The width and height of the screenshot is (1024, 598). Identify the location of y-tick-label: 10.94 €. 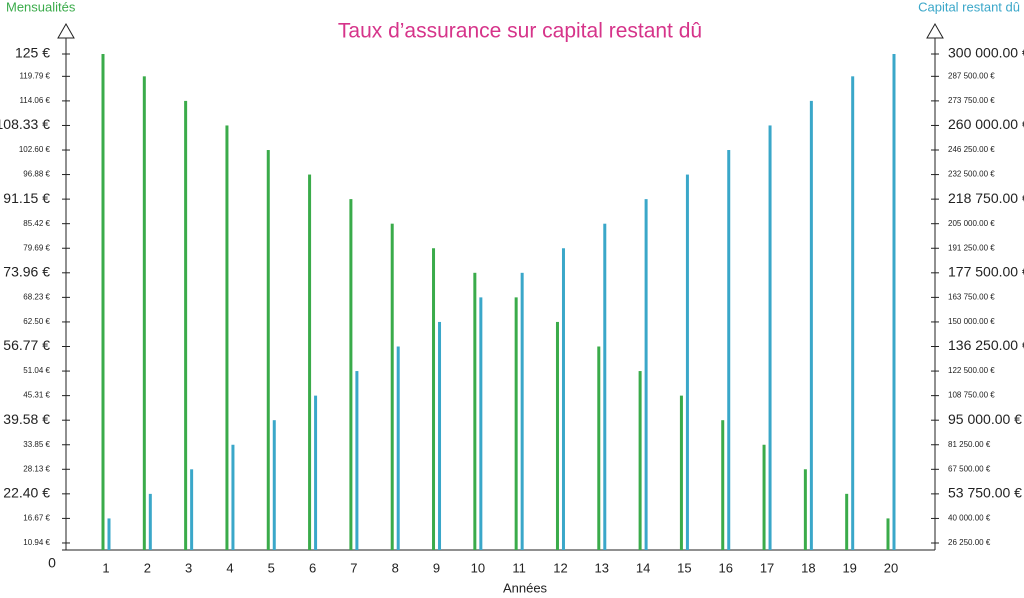
(36, 542).